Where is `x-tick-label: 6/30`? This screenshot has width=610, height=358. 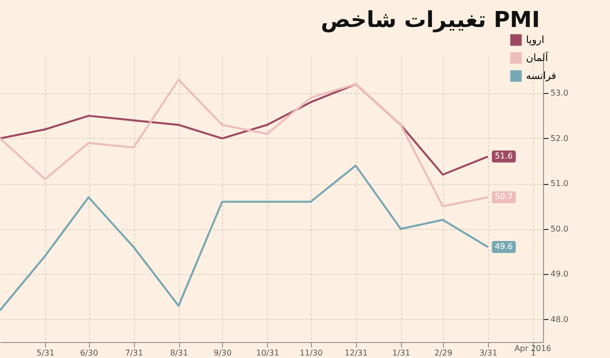
x-tick-label: 6/30 is located at coordinates (89, 353).